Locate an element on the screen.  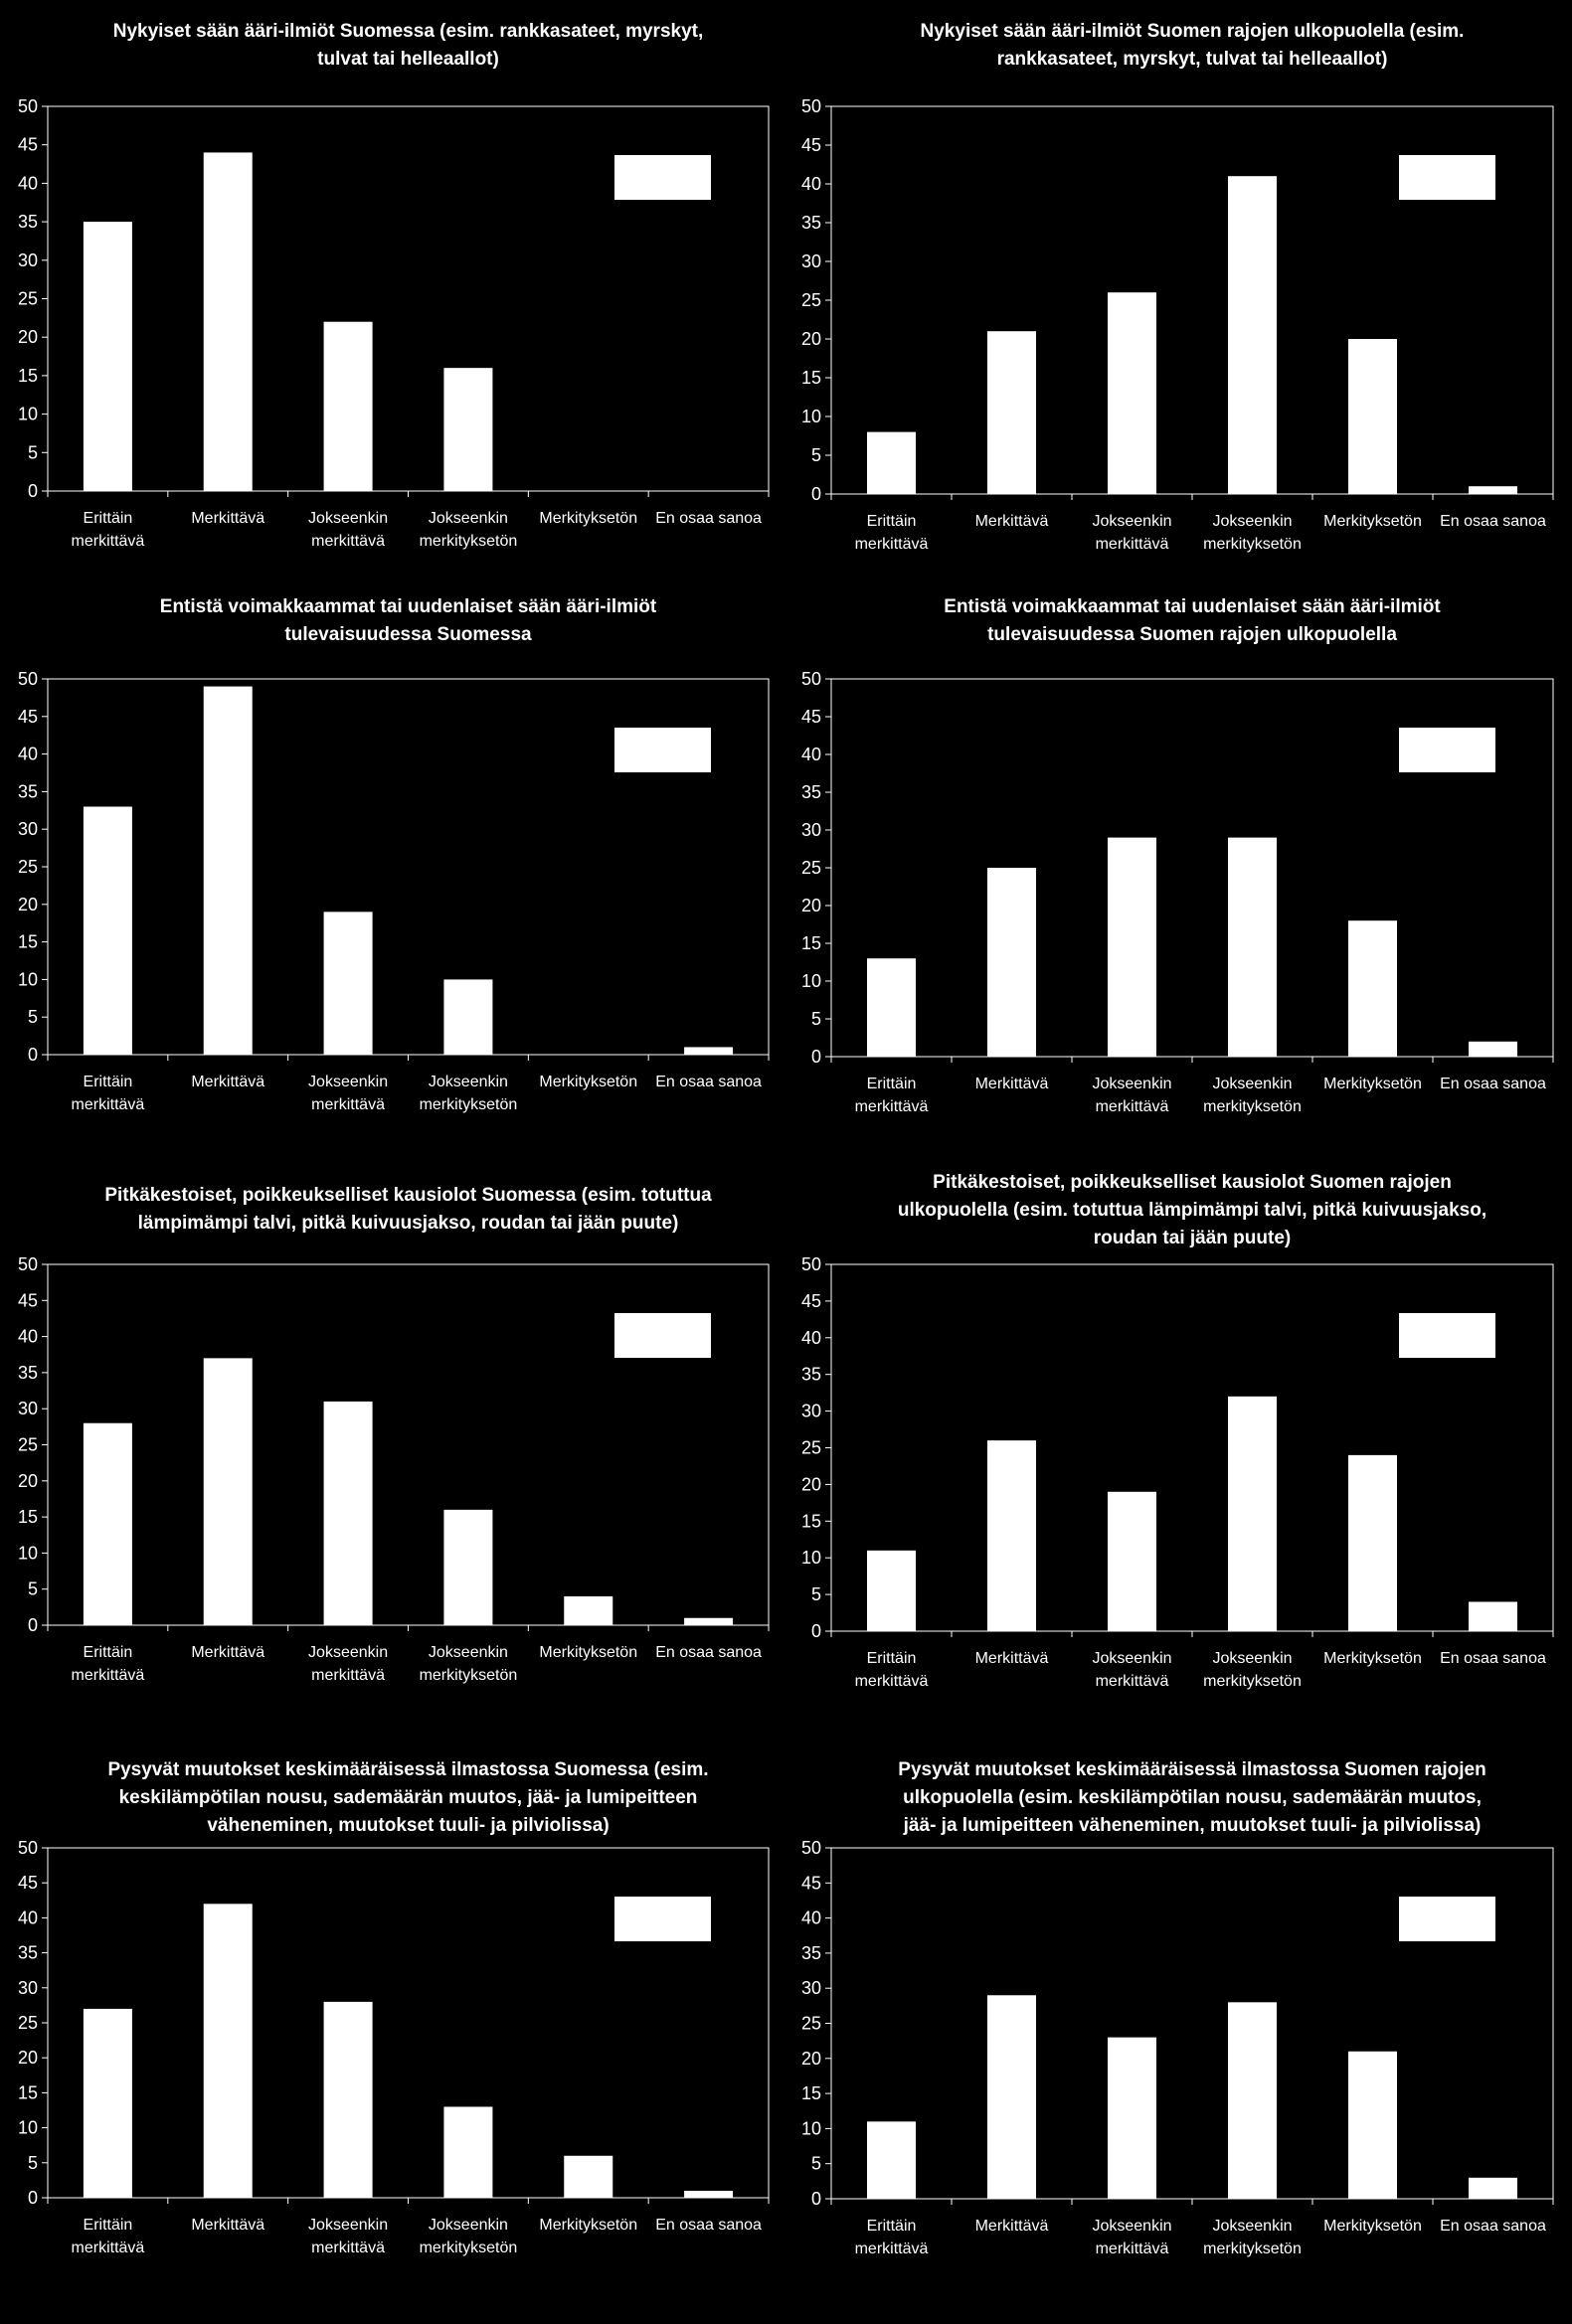
y-tick-label: 15 is located at coordinates (811, 378).